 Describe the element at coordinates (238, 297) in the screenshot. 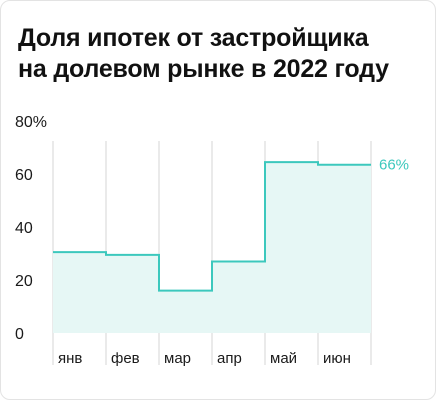

I see `area-segment-апр` at that location.